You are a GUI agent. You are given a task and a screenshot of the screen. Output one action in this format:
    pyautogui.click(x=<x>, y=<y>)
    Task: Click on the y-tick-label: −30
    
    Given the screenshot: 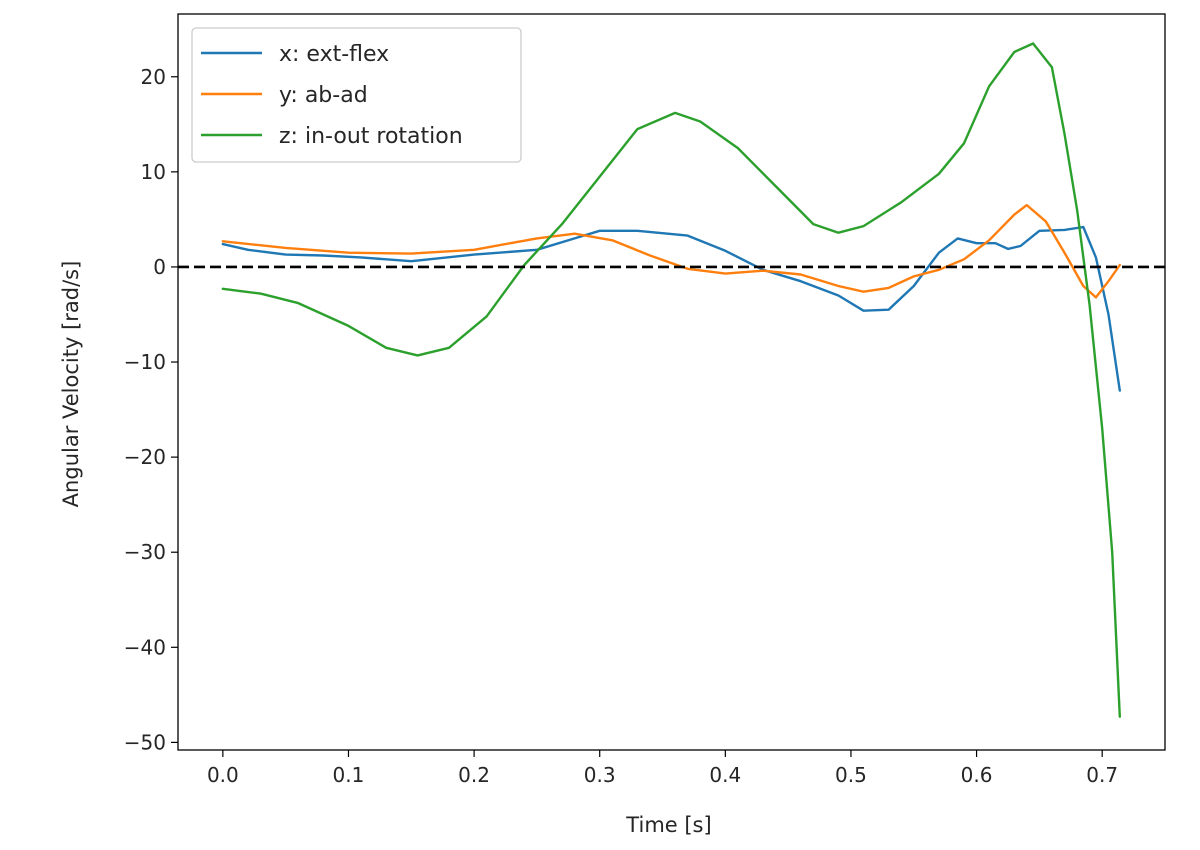 What is the action you would take?
    pyautogui.click(x=145, y=552)
    